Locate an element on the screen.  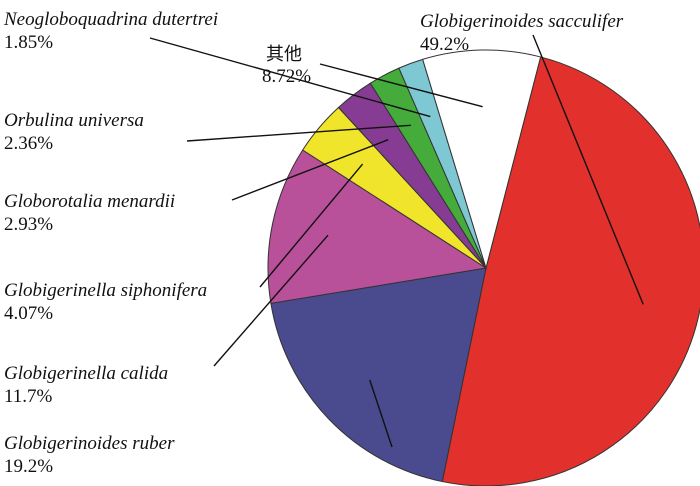
leader-line-menardii is located at coordinates (310, 170).